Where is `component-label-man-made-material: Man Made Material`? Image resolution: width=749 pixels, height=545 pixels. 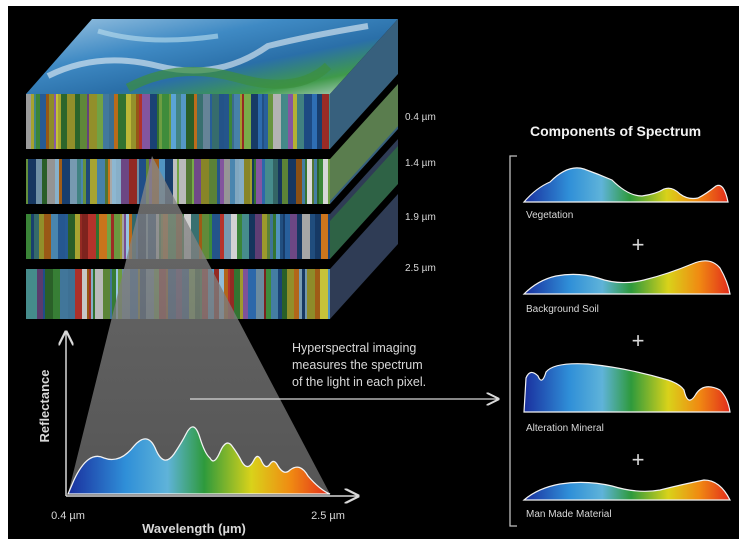 component-label-man-made-material: Man Made Material is located at coordinates (569, 514).